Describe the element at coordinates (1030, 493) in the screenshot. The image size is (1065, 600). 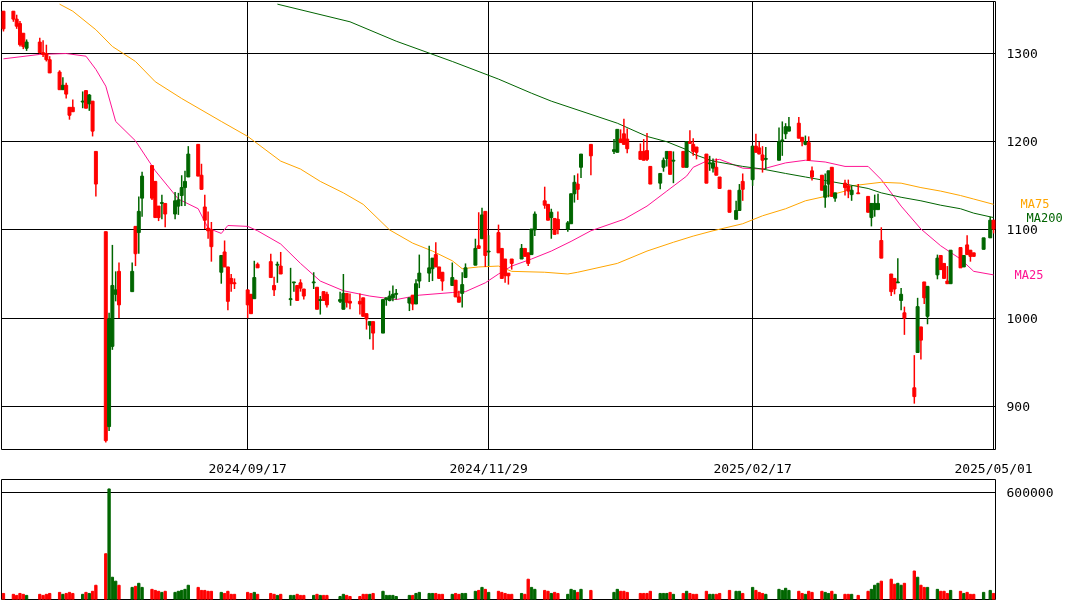
I see `y-tick-label: 600000` at that location.